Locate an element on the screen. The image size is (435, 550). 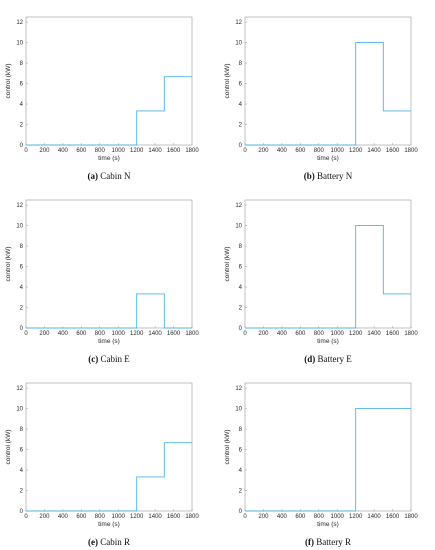
panel-caption: (d) Battery E is located at coordinates (328, 359).